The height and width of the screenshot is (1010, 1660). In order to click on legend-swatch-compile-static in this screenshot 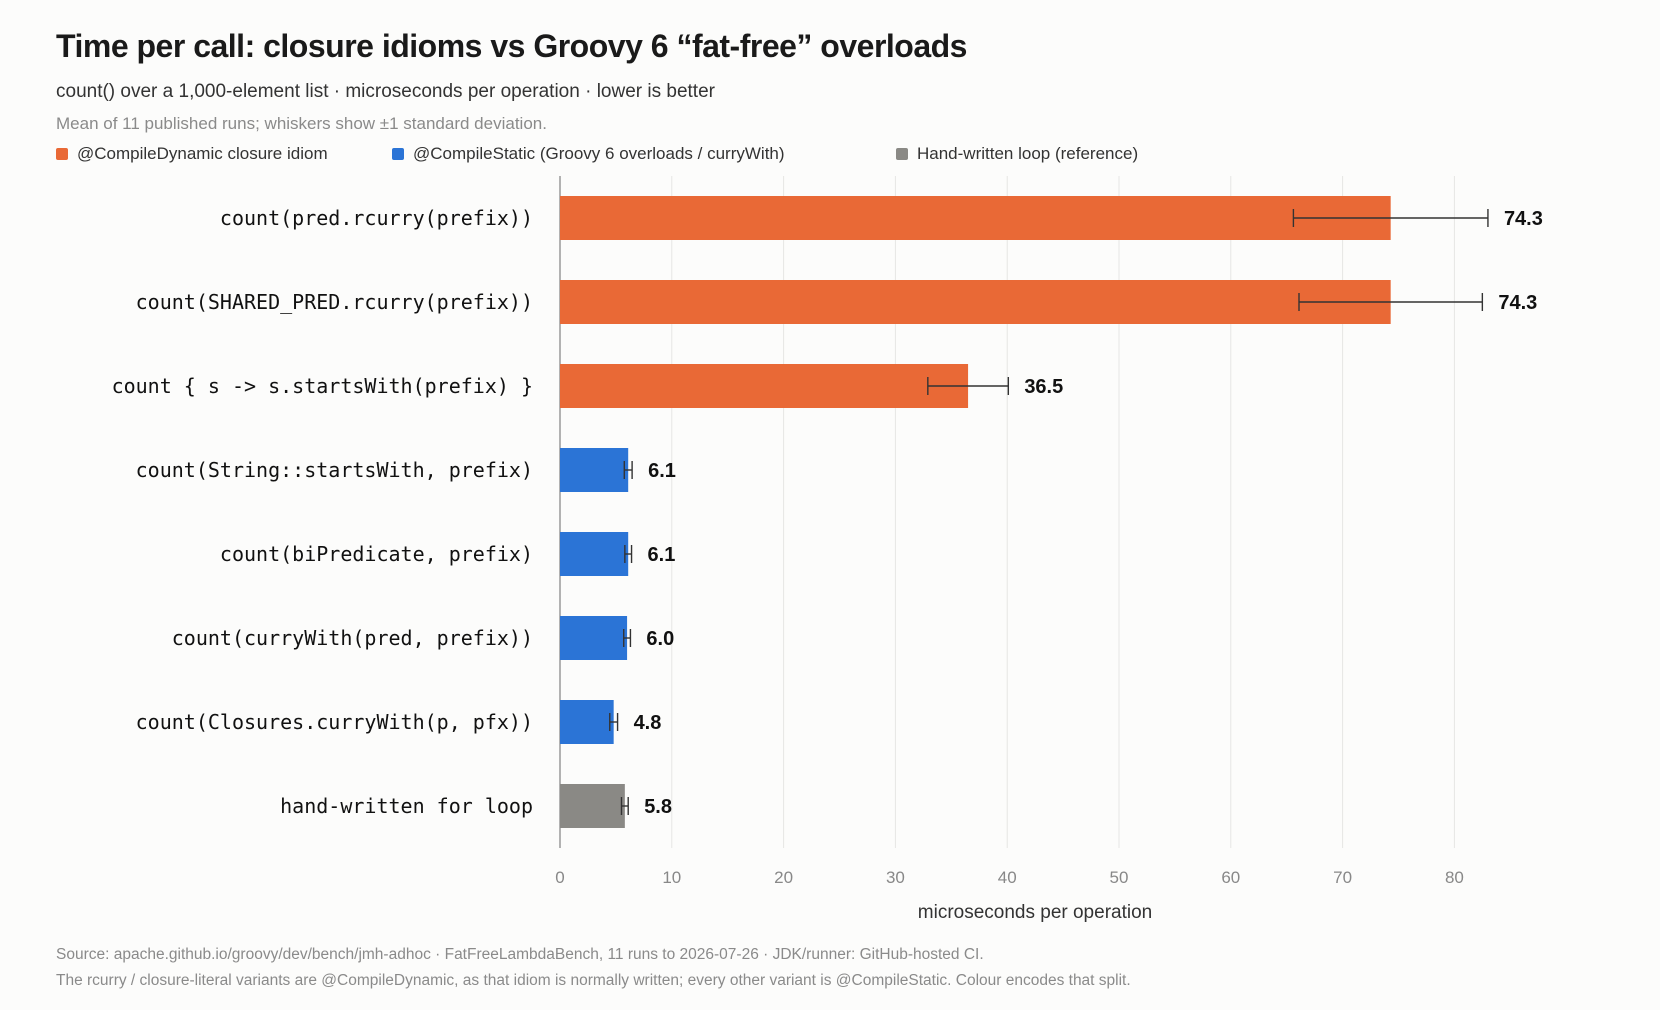, I will do `click(398, 154)`.